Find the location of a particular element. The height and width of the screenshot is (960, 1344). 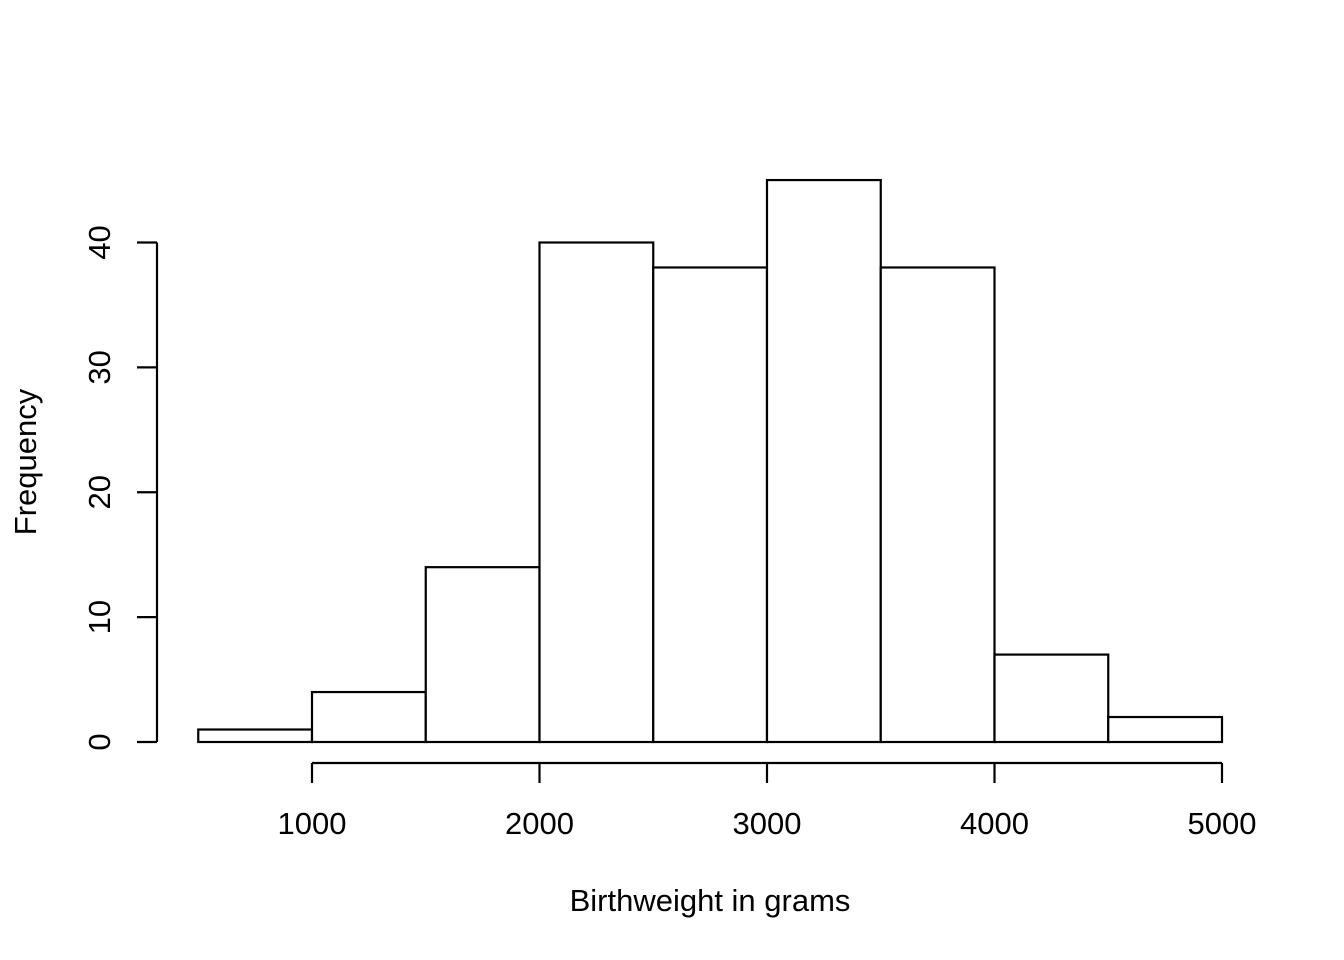

y-tick-label: 0 is located at coordinates (99, 741).